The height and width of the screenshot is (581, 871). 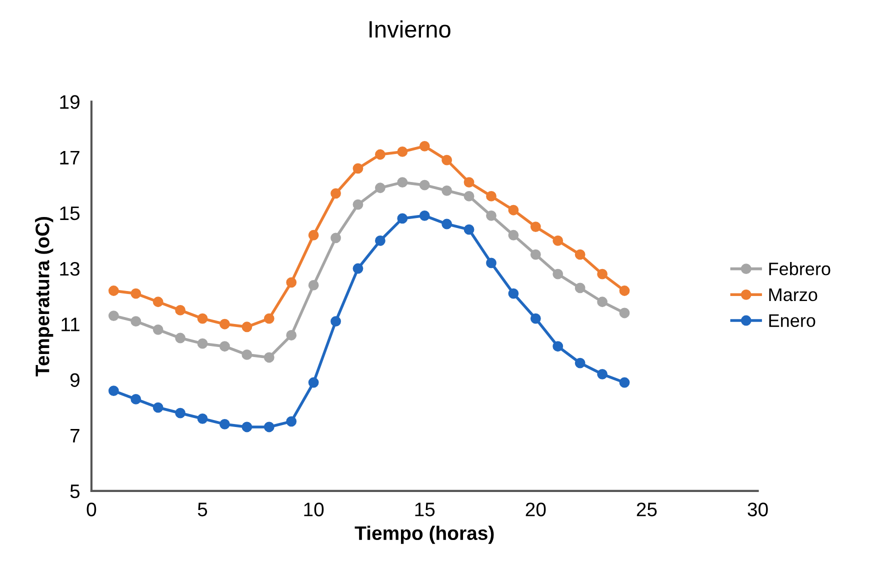 What do you see at coordinates (792, 321) in the screenshot?
I see `legend-label: Enero` at bounding box center [792, 321].